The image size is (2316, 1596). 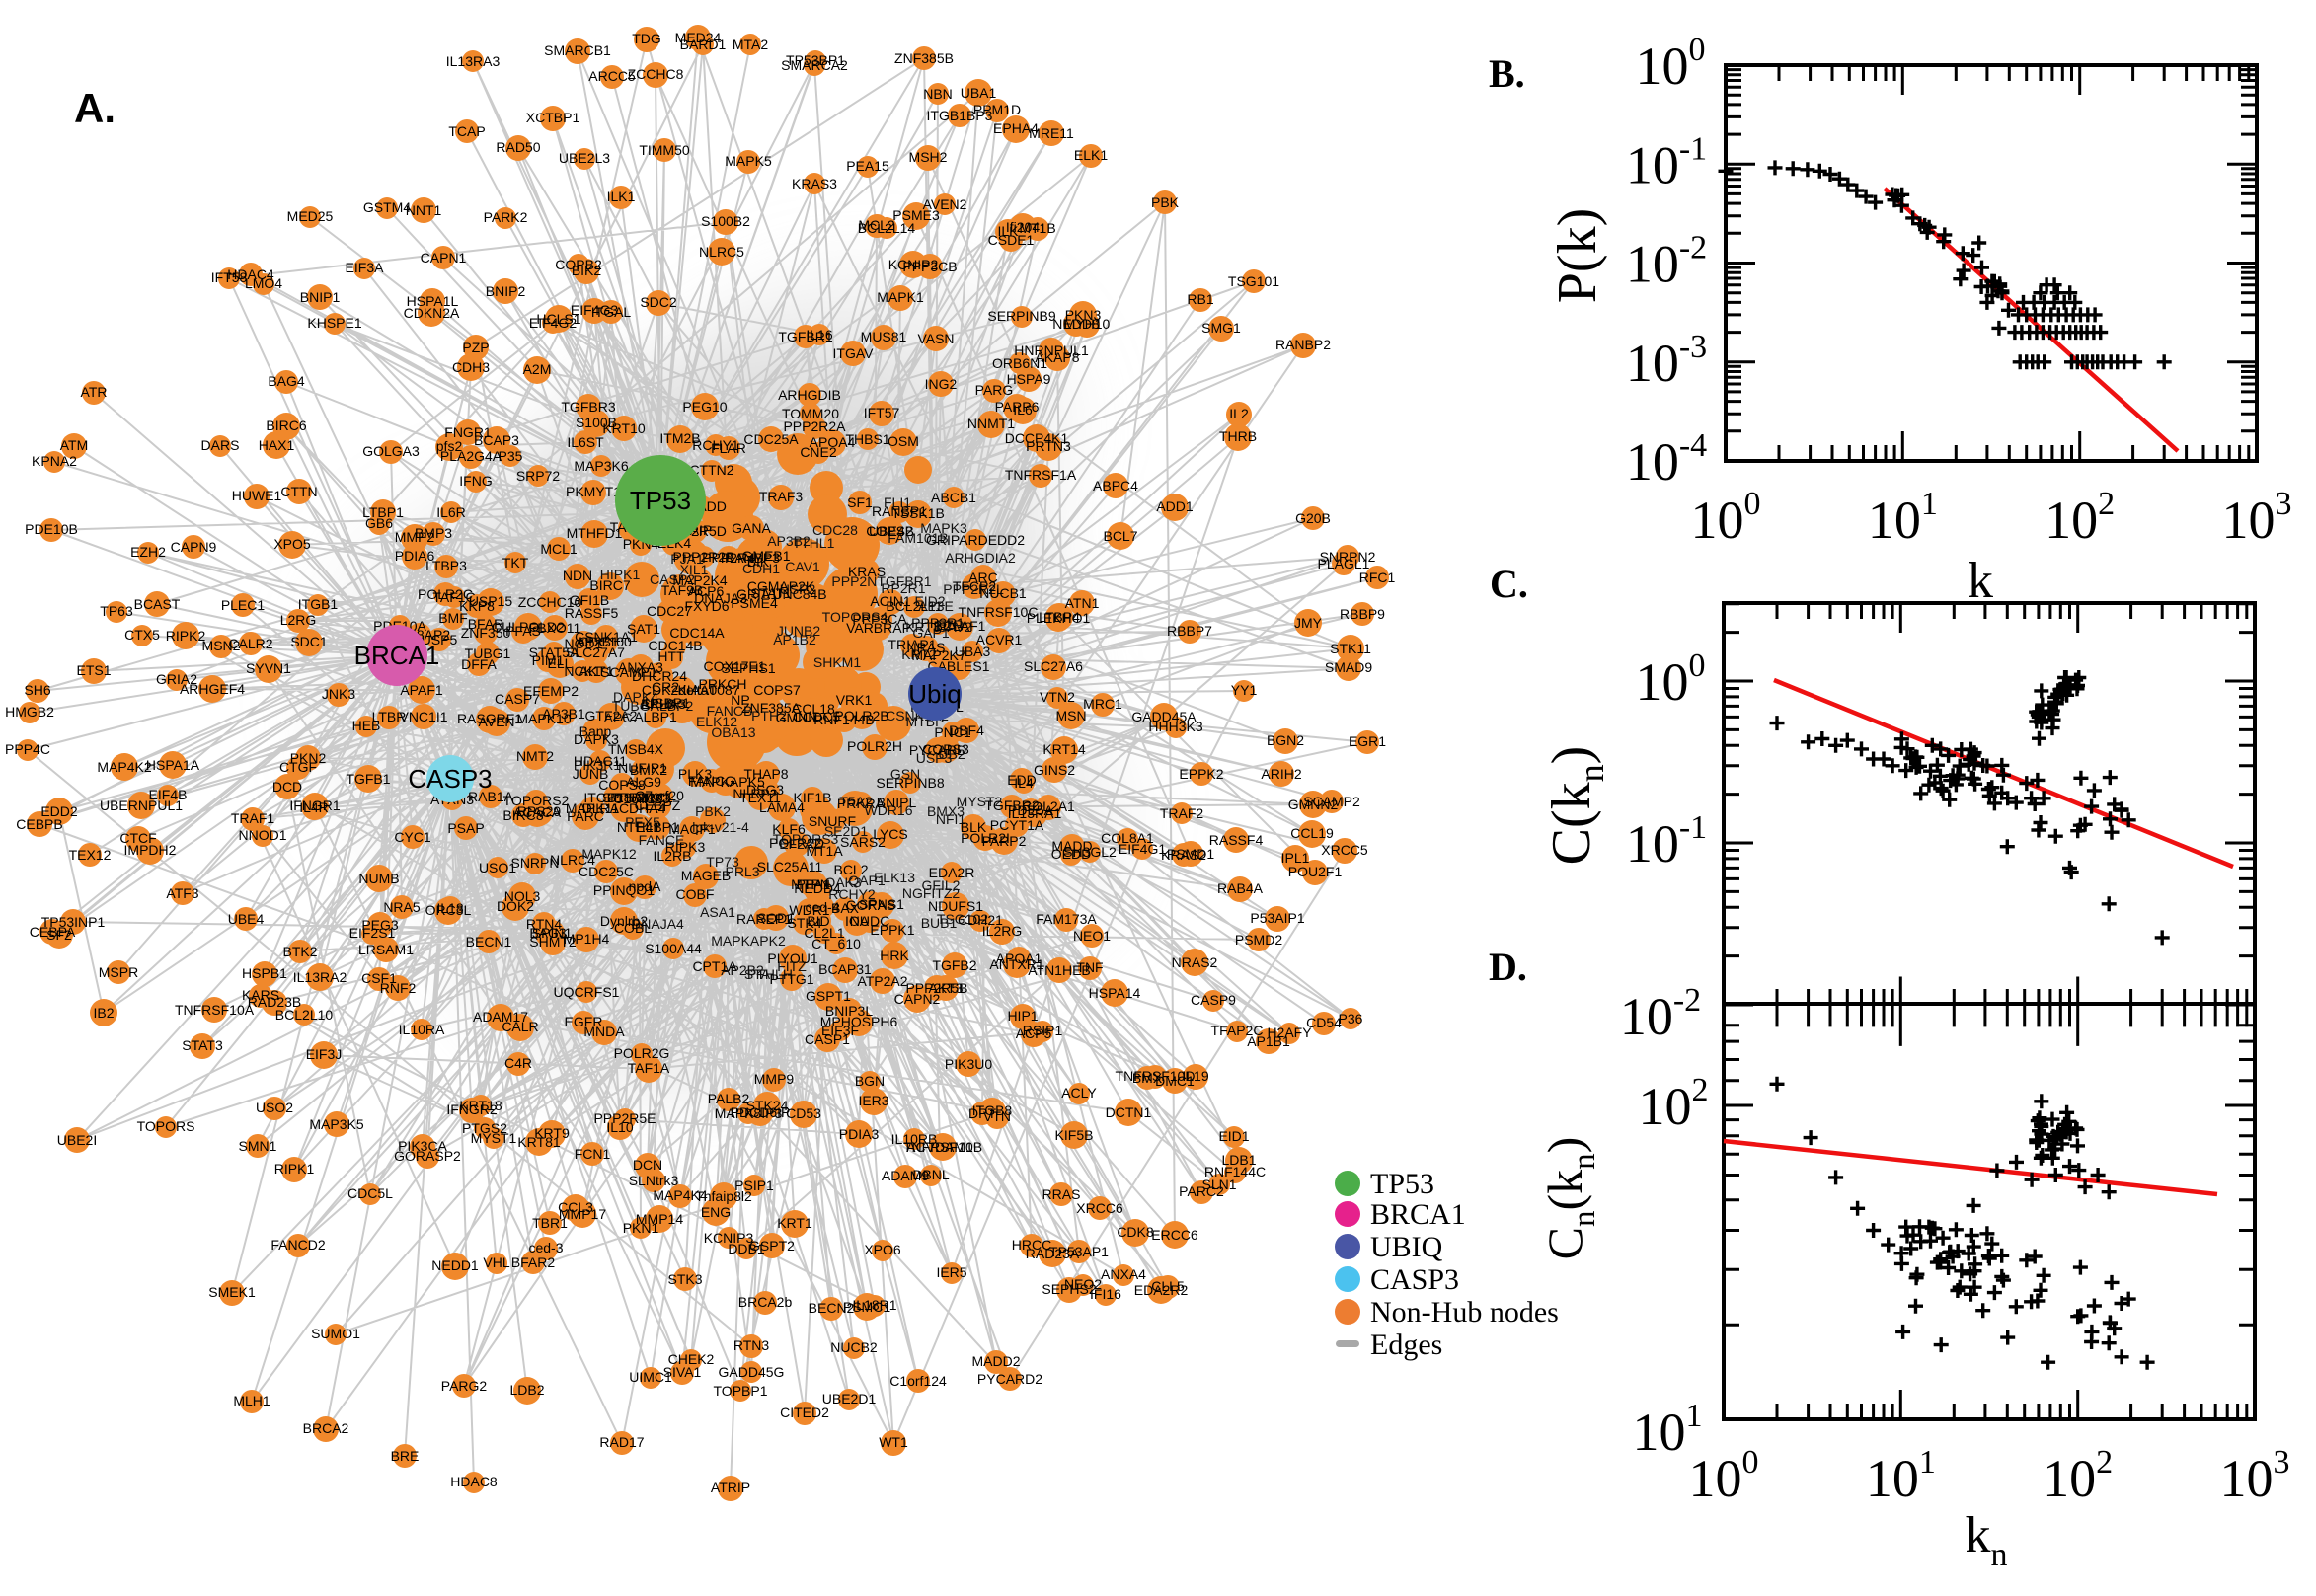 What do you see at coordinates (220, 445) in the screenshot?
I see `svg-text: DARS` at bounding box center [220, 445].